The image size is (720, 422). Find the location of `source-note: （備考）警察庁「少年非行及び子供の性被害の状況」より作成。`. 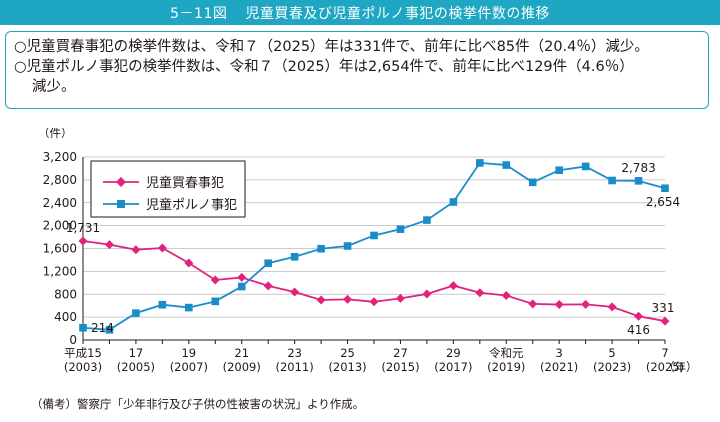

source-note: （備考）警察庁「少年非行及び子供の性被害の状況」より作成。 is located at coordinates (198, 404).